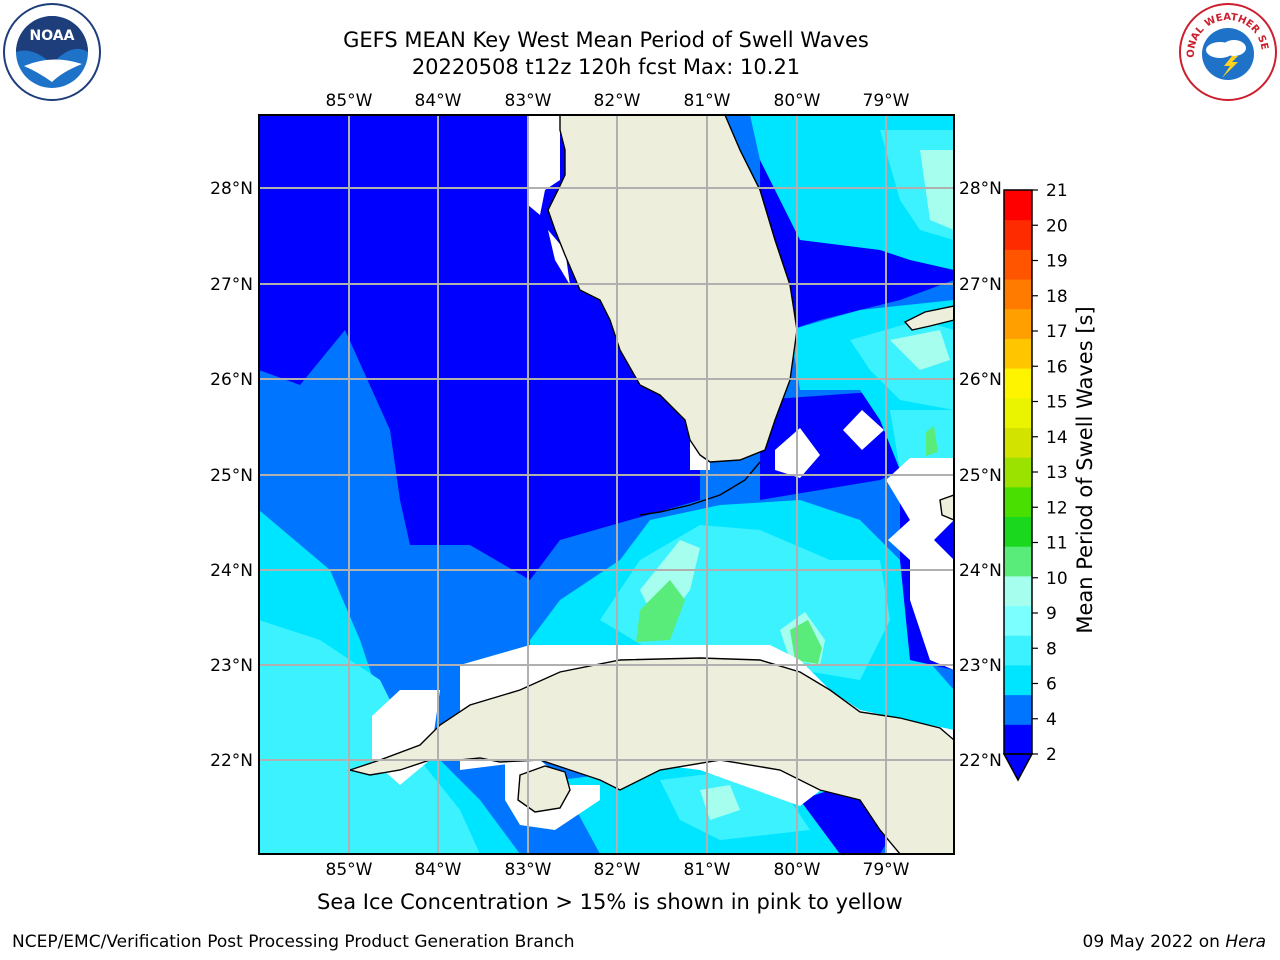 The height and width of the screenshot is (960, 1280). Describe the element at coordinates (980, 666) in the screenshot. I see `lat-label-right: 23°N` at that location.